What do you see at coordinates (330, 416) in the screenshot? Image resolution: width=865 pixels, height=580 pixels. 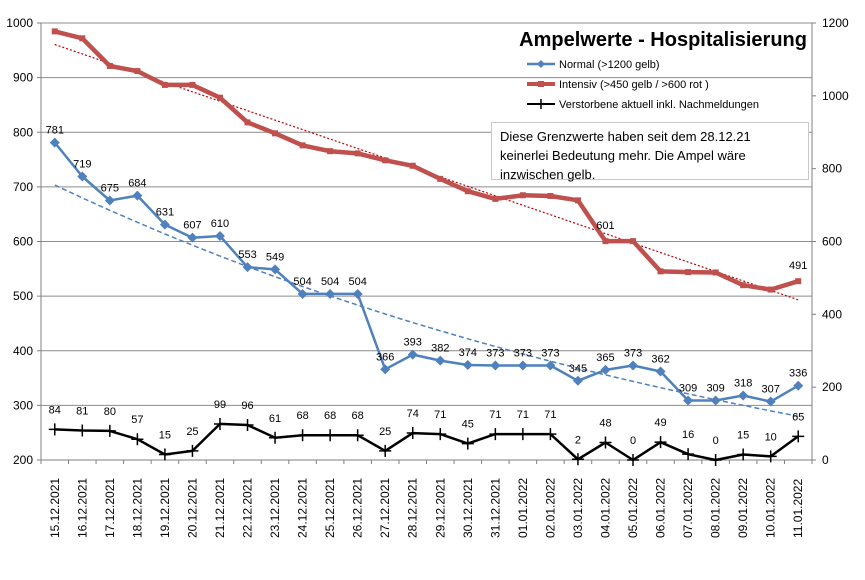 I see `verstorbene-data-label: 68` at bounding box center [330, 416].